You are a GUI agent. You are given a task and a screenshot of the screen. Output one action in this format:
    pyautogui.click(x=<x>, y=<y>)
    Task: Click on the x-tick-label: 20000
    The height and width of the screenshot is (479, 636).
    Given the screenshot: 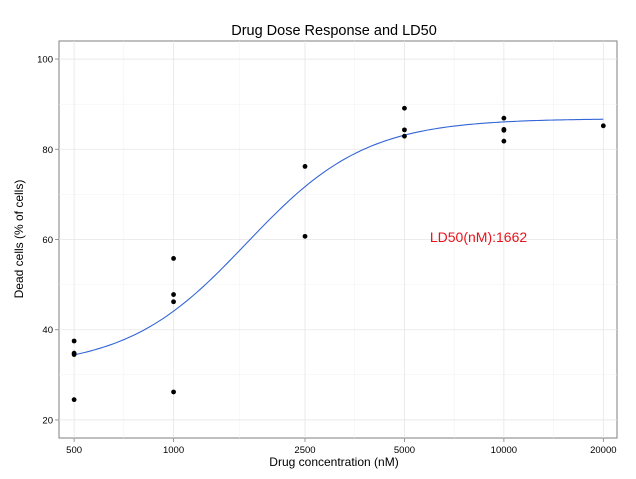 What is the action you would take?
    pyautogui.click(x=603, y=450)
    